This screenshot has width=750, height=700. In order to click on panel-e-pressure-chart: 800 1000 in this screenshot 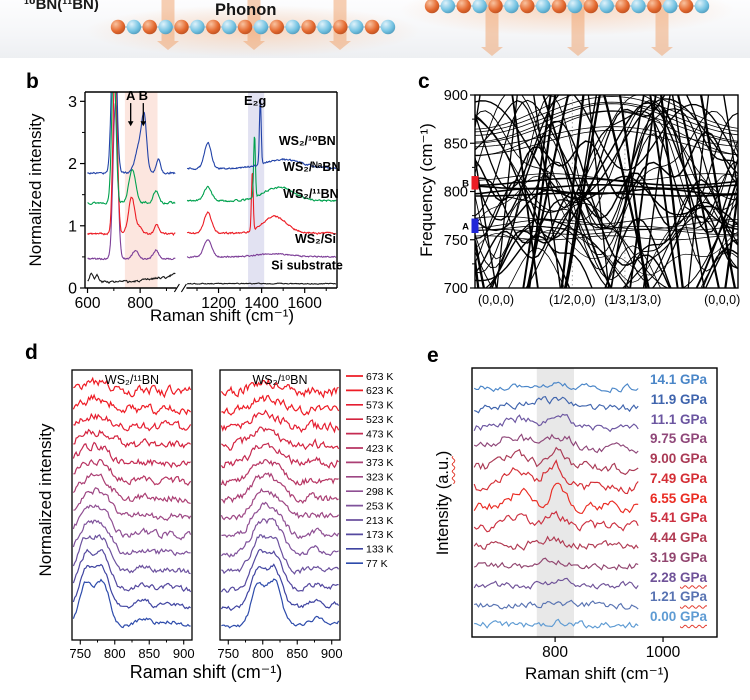, I will do `click(594, 514)`.